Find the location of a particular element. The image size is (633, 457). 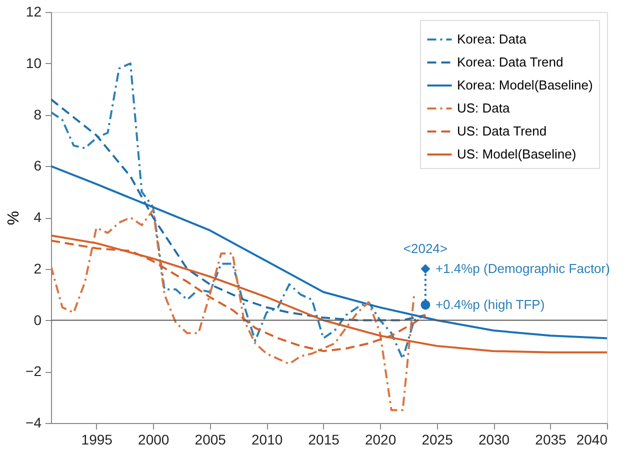

annotation: +0.4%p (high TFP) is located at coordinates (490, 304).